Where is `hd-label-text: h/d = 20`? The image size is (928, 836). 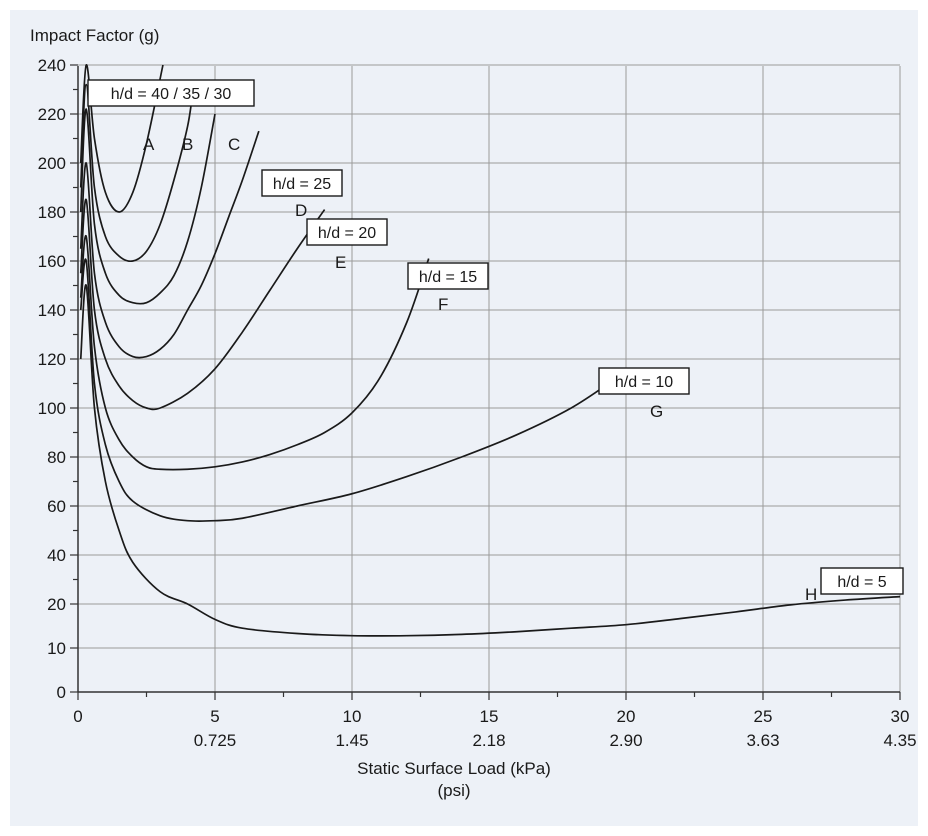 hd-label-text: h/d = 20 is located at coordinates (347, 233).